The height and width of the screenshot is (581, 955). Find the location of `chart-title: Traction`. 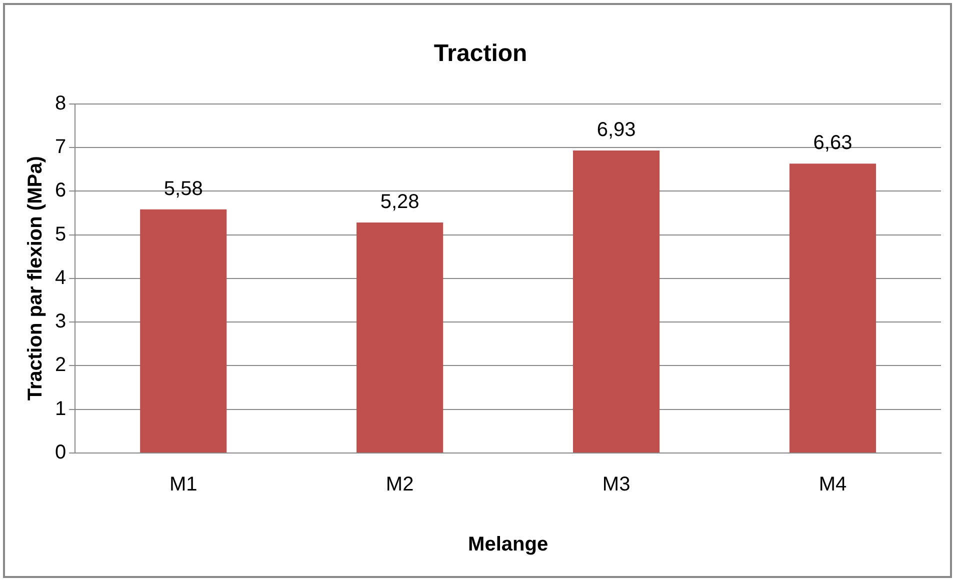

chart-title: Traction is located at coordinates (481, 54).